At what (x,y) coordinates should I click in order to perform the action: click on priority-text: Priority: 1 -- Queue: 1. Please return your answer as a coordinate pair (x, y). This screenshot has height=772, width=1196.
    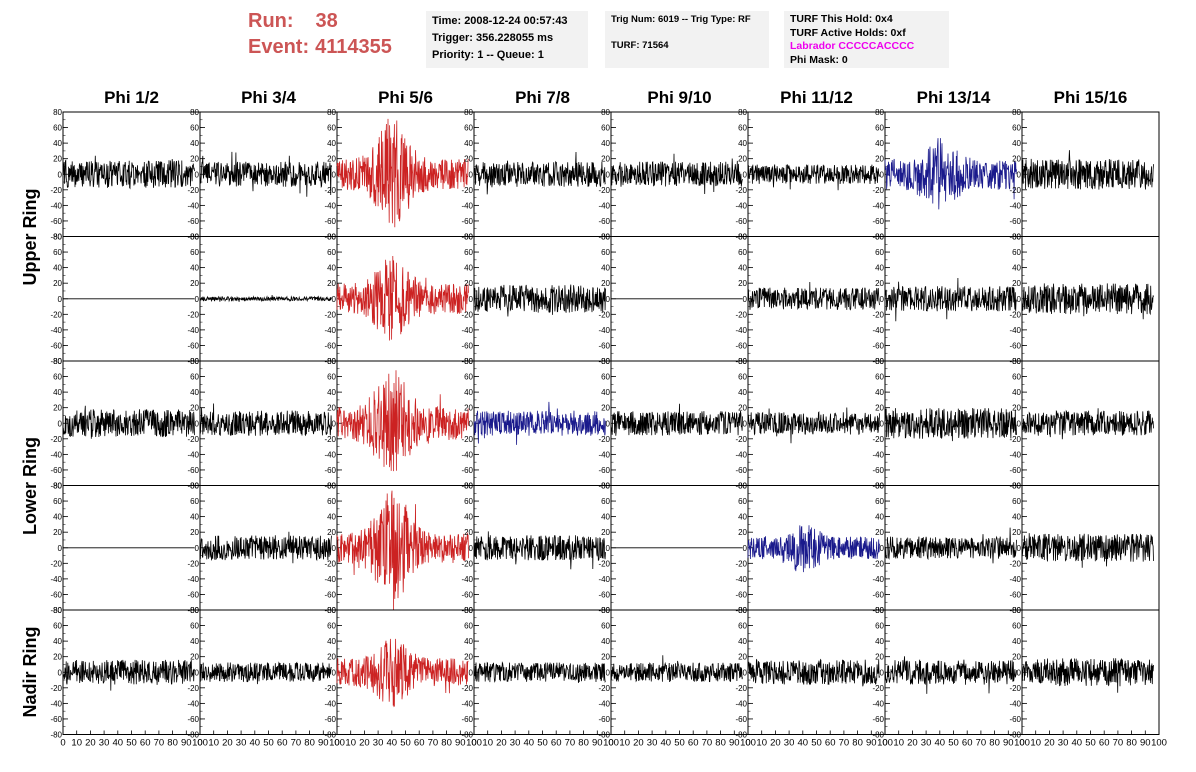
    Looking at the image, I should click on (488, 55).